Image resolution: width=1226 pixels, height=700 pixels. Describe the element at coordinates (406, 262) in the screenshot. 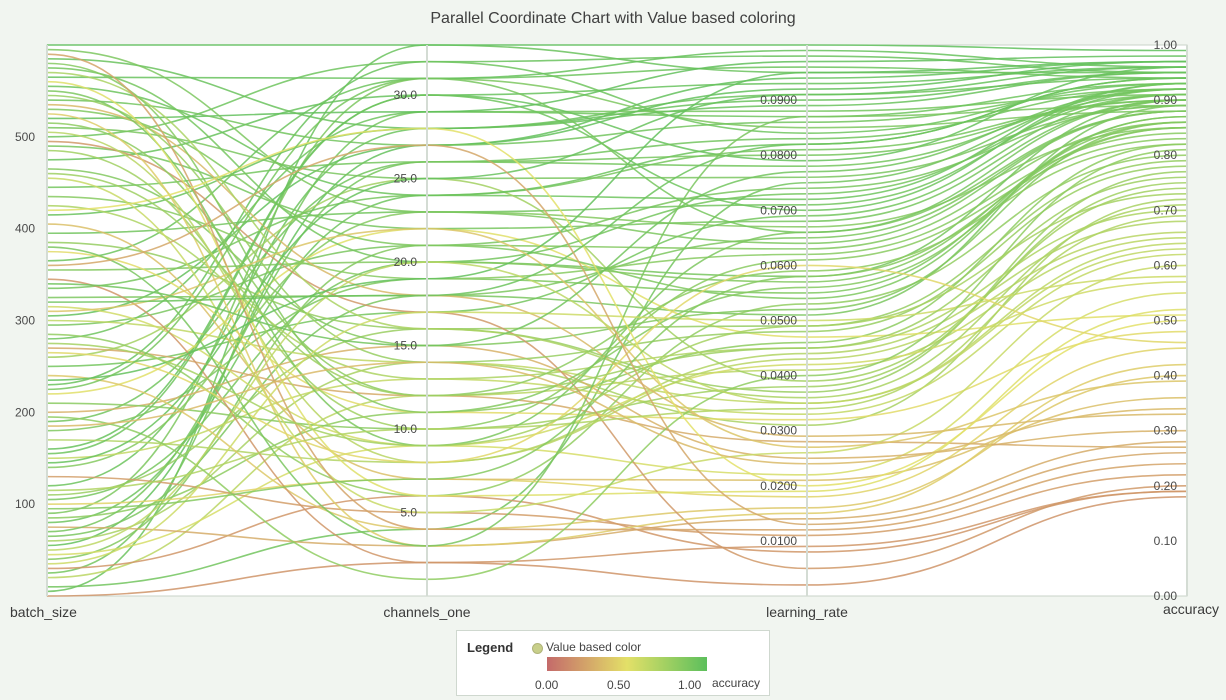

I see `tick-label: 20.0` at that location.